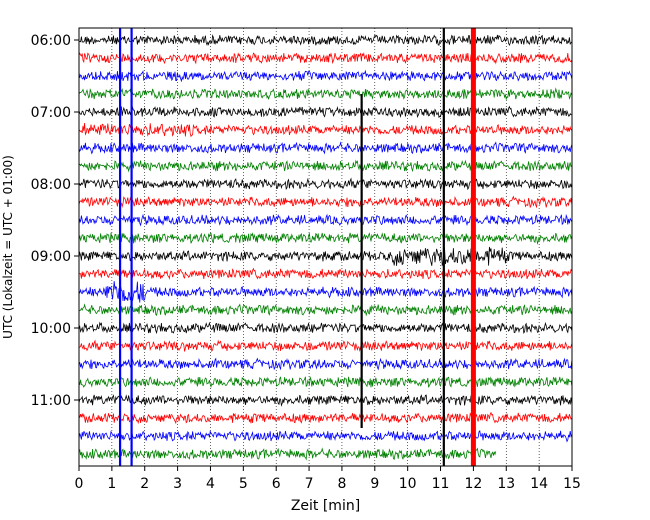 The image size is (650, 520). What do you see at coordinates (51, 329) in the screenshot?
I see `y-tick-label: 10:00` at bounding box center [51, 329].